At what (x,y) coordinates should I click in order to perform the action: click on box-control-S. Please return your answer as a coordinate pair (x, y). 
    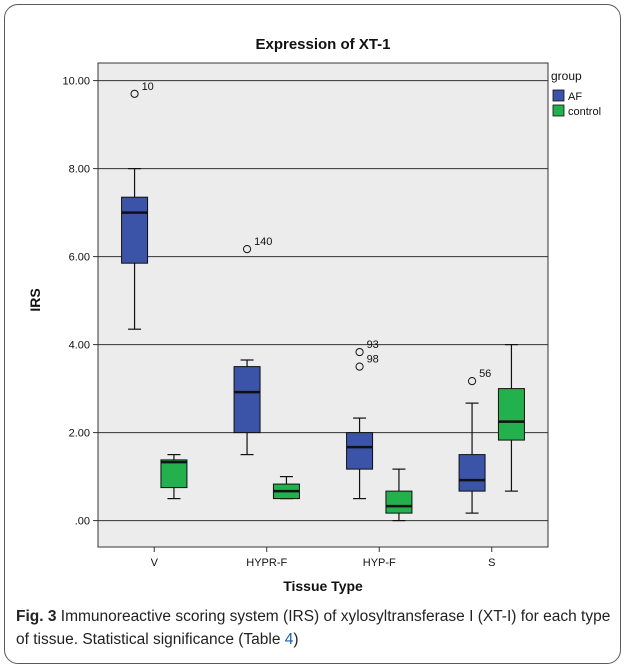
    Looking at the image, I should click on (511, 418).